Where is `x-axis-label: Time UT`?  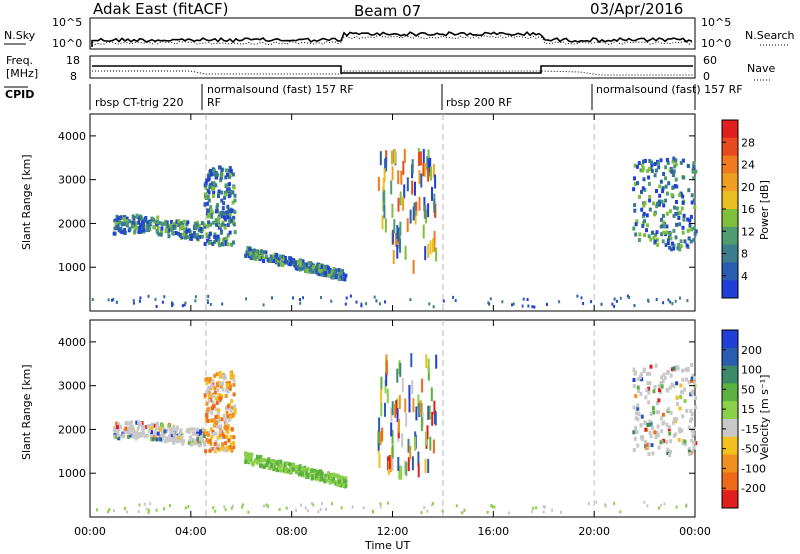 x-axis-label: Time UT is located at coordinates (387, 545).